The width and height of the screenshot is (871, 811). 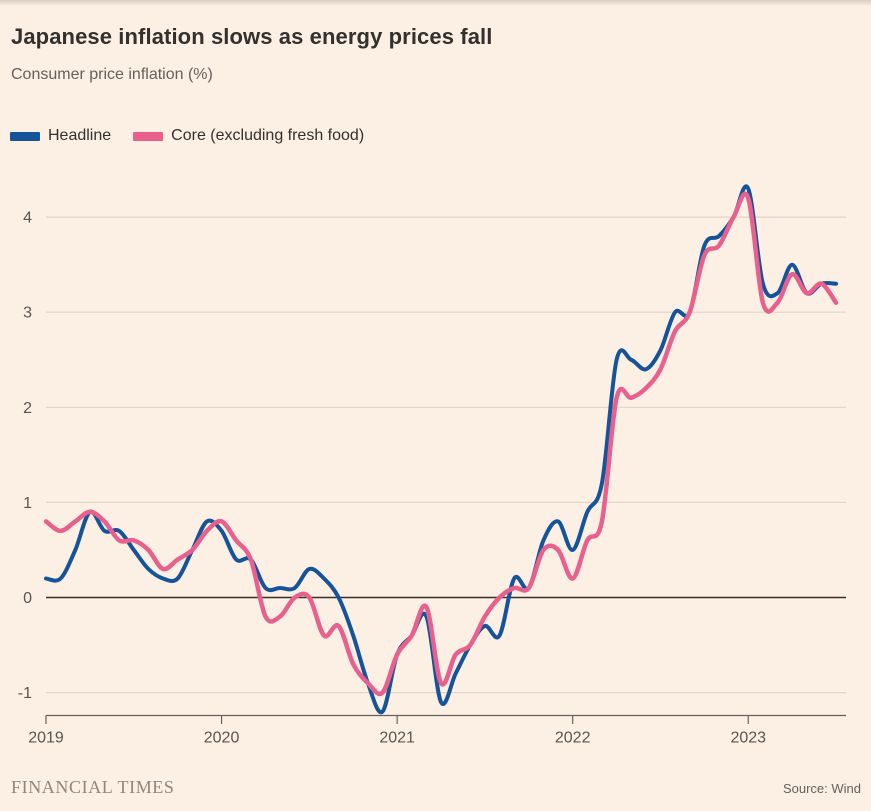 I want to click on x-tick-label: 2021, so click(x=397, y=738).